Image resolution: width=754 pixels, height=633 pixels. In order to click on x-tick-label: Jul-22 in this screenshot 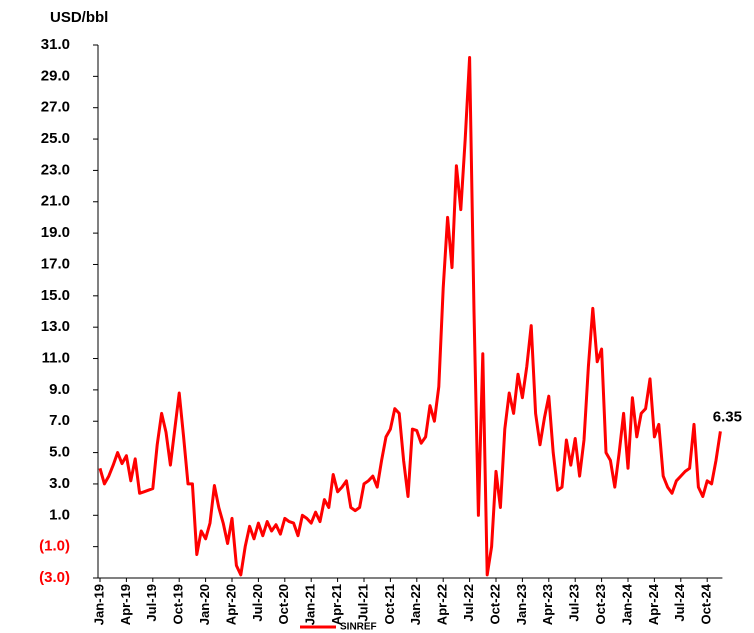, I will do `click(468, 603)`.